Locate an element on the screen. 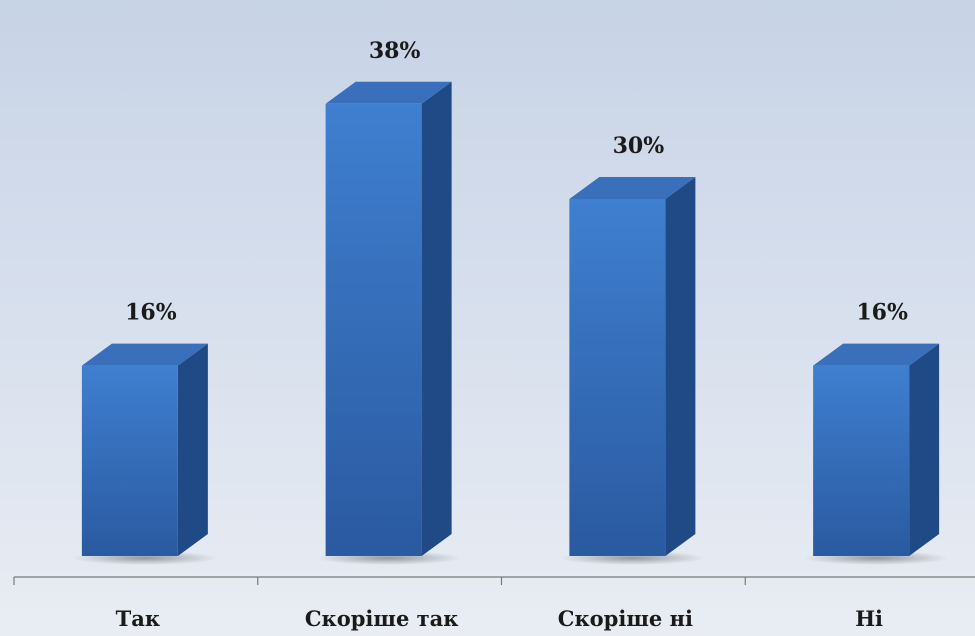 This screenshot has width=975, height=636. category-label: Скоріше ні is located at coordinates (625, 618).